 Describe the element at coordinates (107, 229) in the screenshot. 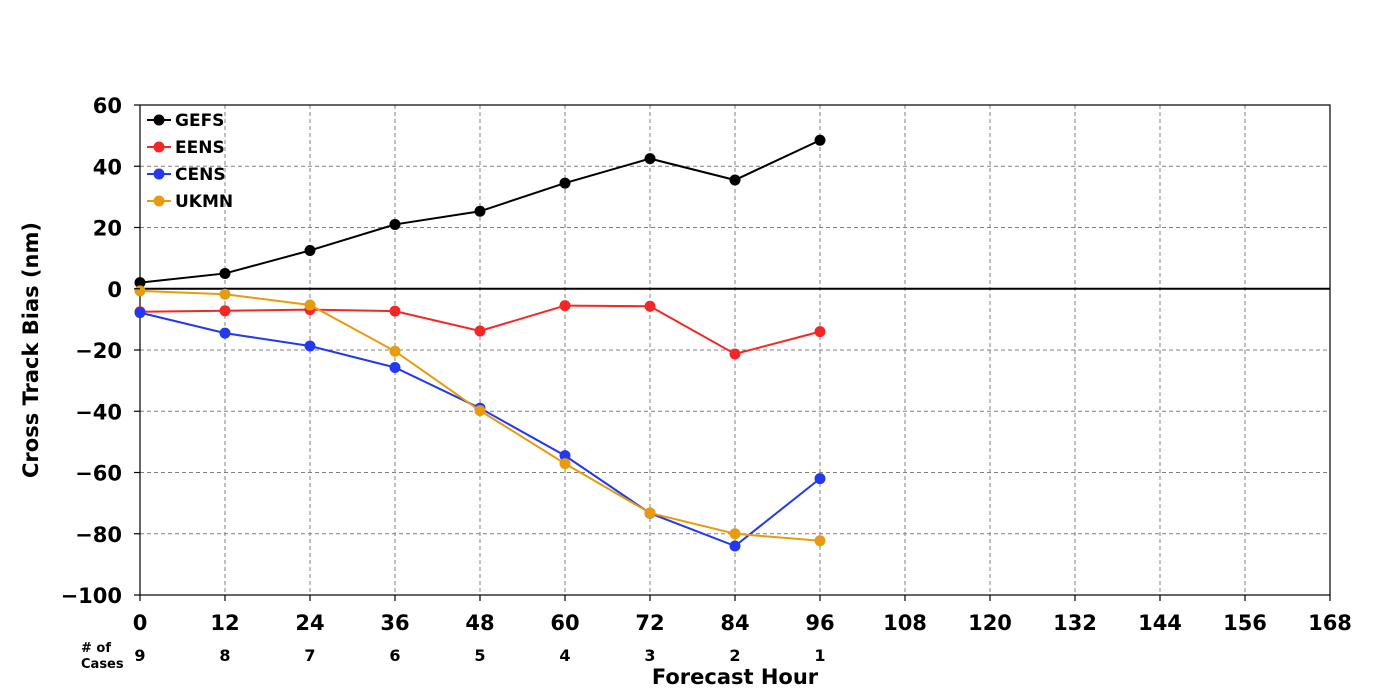

I see `y-tick-label: 20` at that location.